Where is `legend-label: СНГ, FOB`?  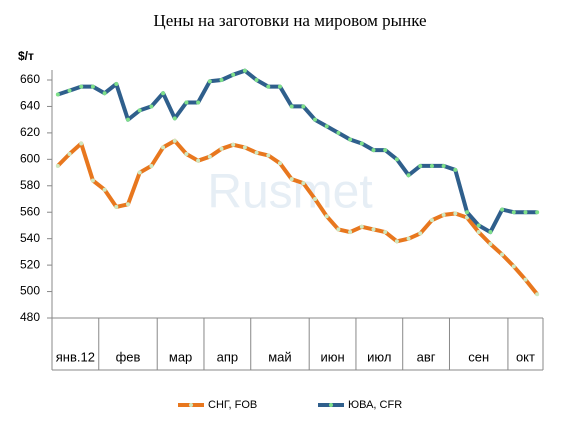 legend-label: СНГ, FOB is located at coordinates (232, 405).